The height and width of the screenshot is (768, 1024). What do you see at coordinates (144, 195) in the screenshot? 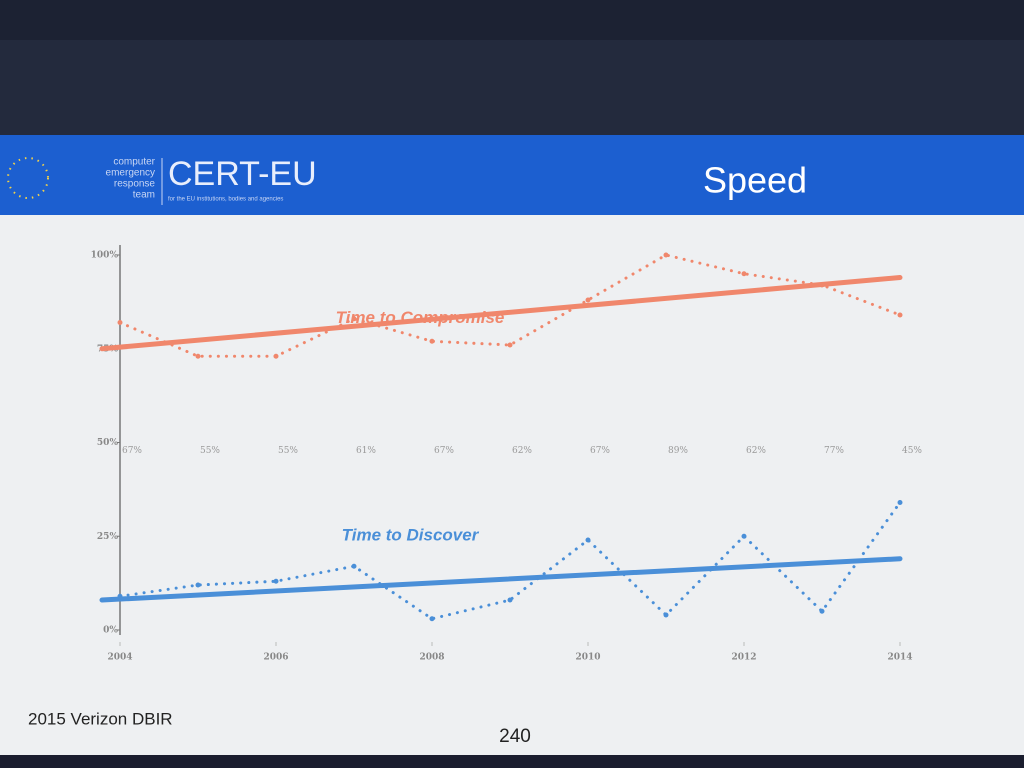
I see `logo-line: team` at bounding box center [144, 195].